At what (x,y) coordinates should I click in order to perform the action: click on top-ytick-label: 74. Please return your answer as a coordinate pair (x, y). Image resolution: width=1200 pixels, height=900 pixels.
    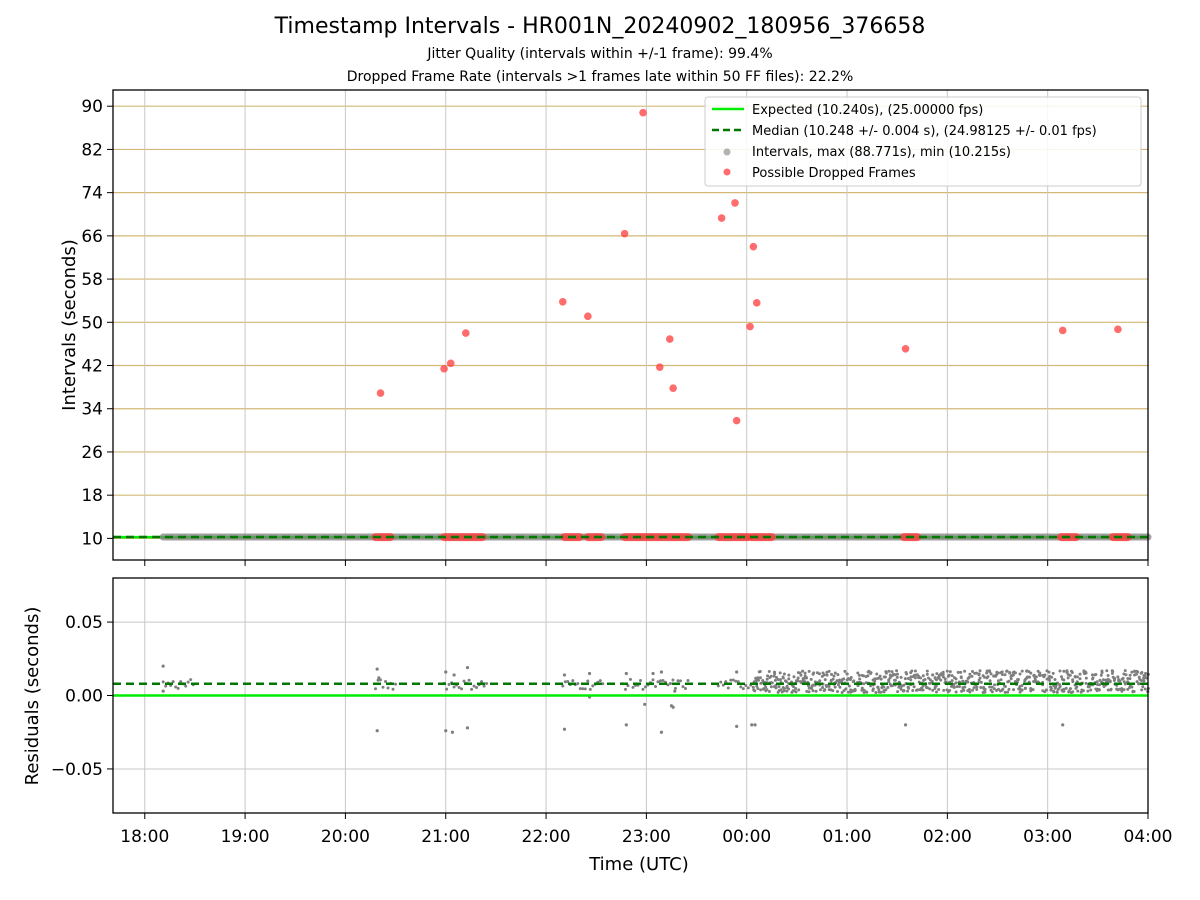
    Looking at the image, I should click on (92, 194).